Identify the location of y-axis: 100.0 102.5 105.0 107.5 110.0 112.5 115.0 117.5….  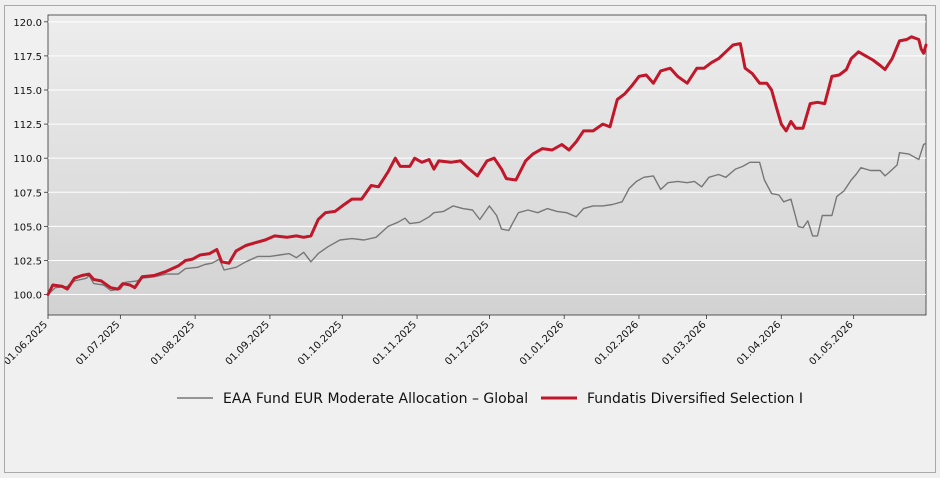
(30, 160).